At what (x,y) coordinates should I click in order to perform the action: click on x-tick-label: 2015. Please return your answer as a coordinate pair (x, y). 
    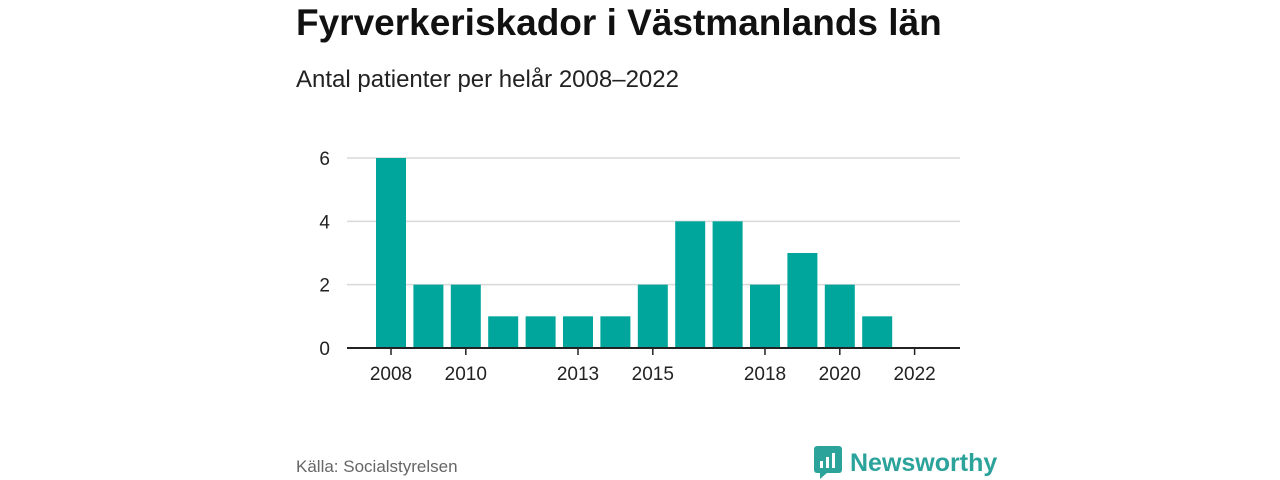
    Looking at the image, I should click on (653, 374).